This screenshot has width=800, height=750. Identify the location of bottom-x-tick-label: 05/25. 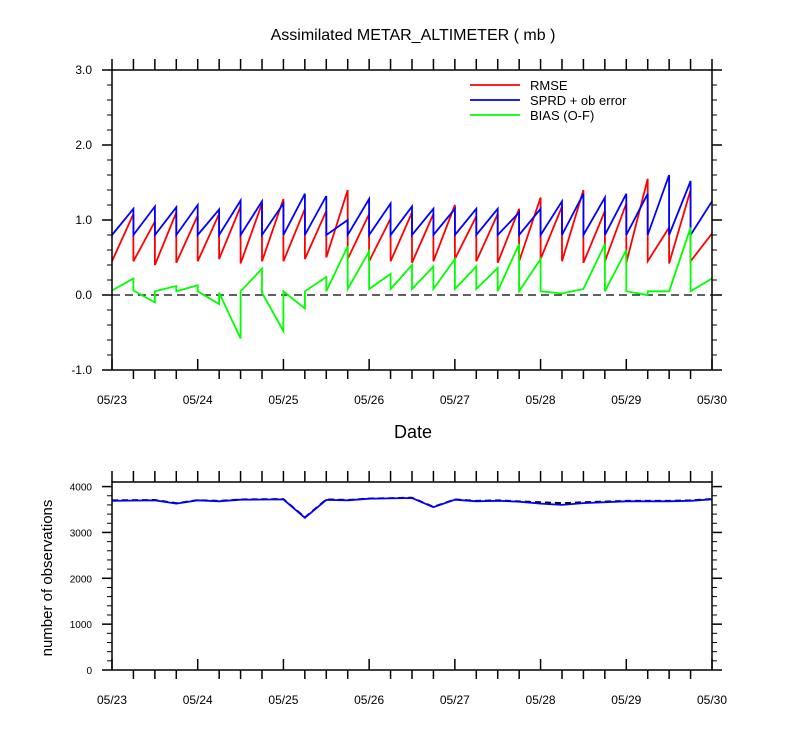
(283, 700).